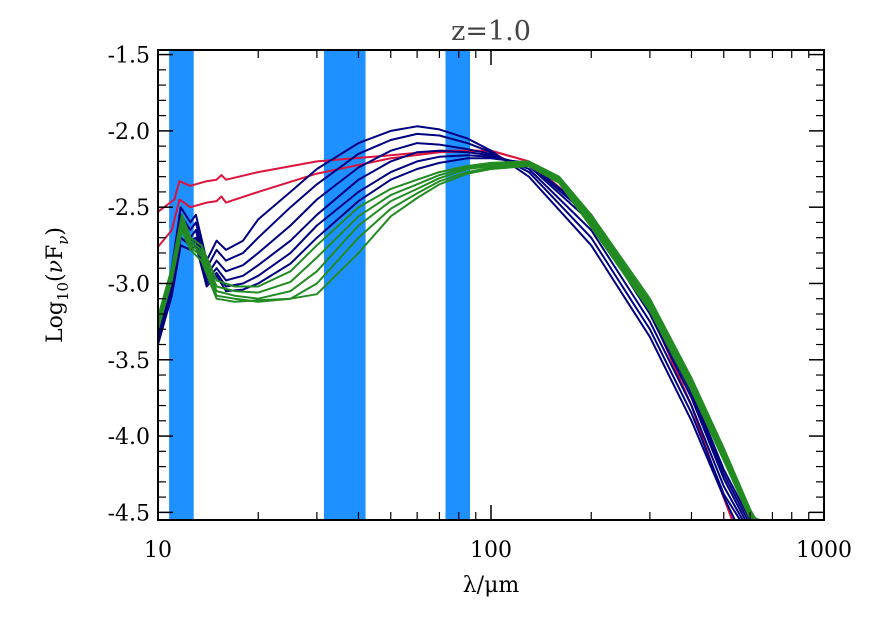  Describe the element at coordinates (129, 513) in the screenshot. I see `y-tick-label: -4.5` at that location.